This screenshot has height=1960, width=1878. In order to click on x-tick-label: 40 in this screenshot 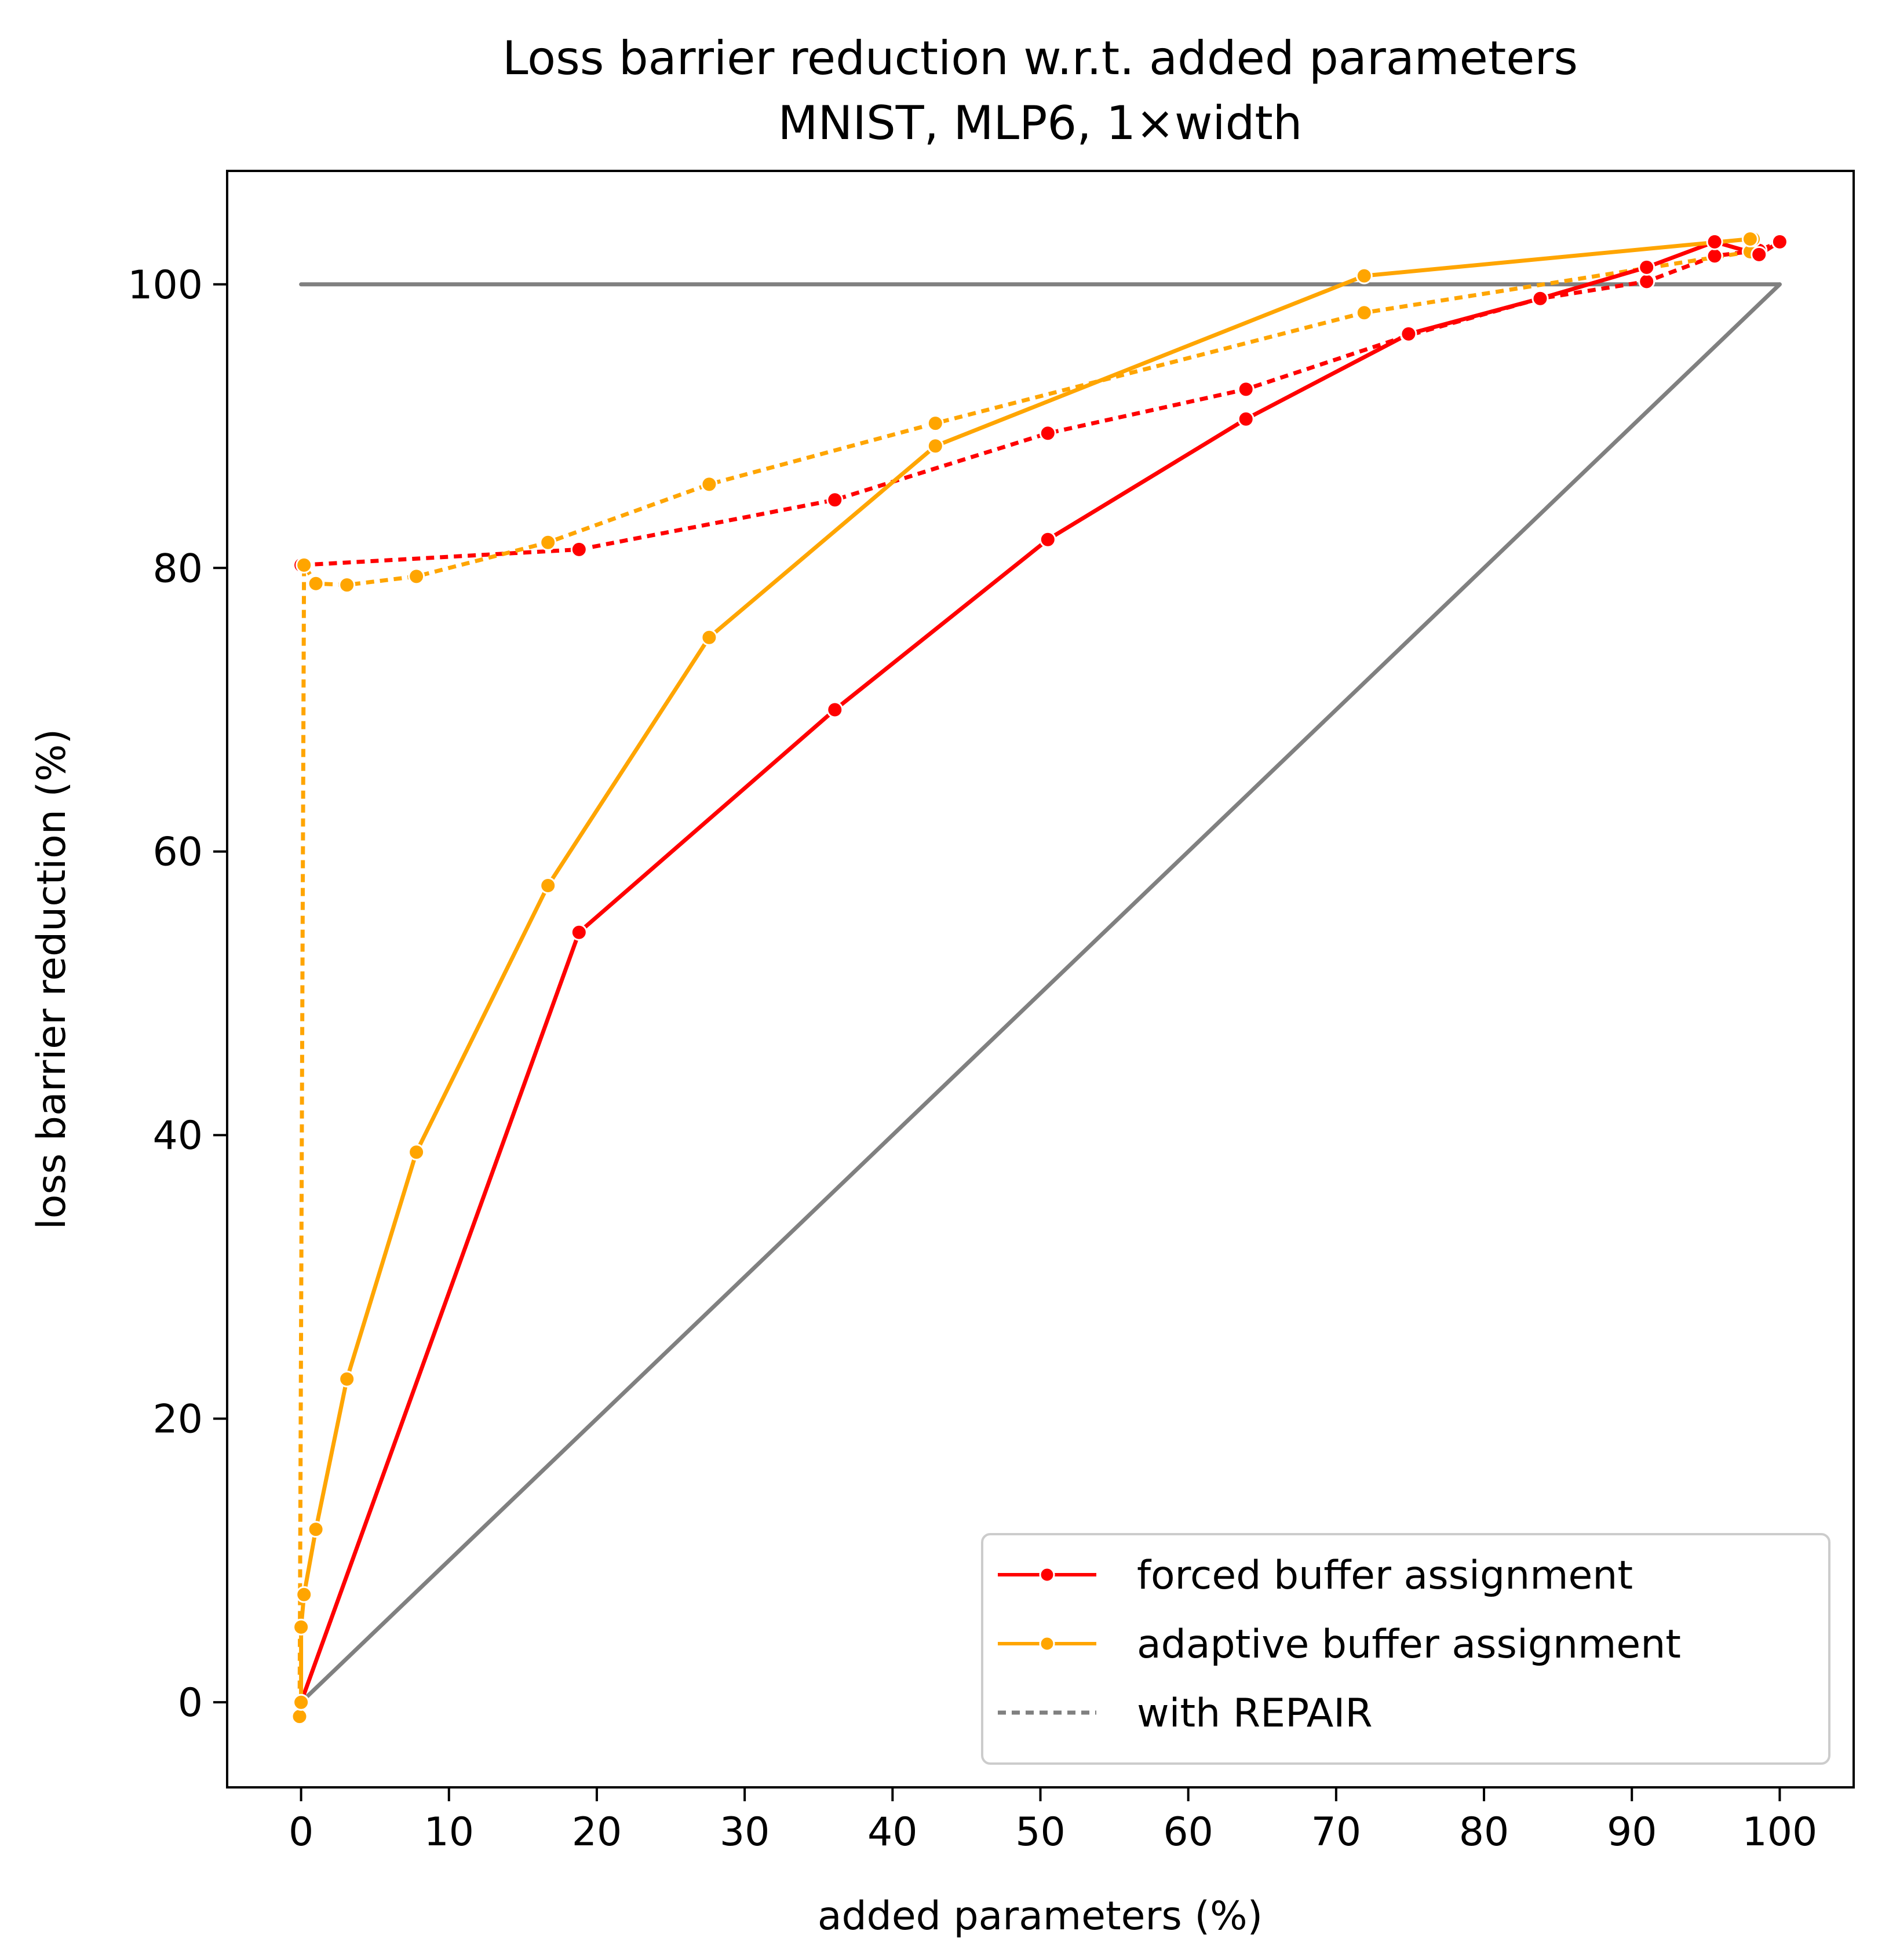, I will do `click(892, 1832)`.